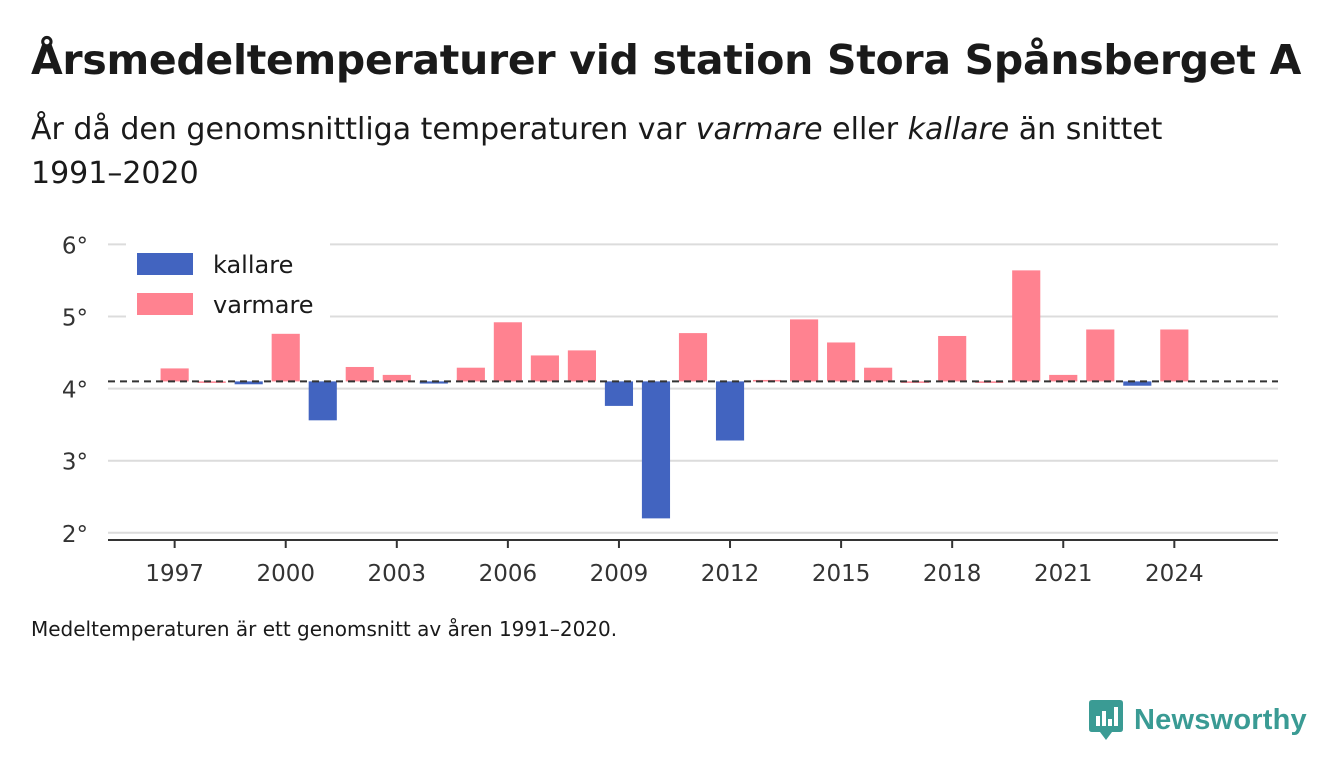 This screenshot has height=771, width=1340. Describe the element at coordinates (656, 450) in the screenshot. I see `bar-kallare-2010` at that location.